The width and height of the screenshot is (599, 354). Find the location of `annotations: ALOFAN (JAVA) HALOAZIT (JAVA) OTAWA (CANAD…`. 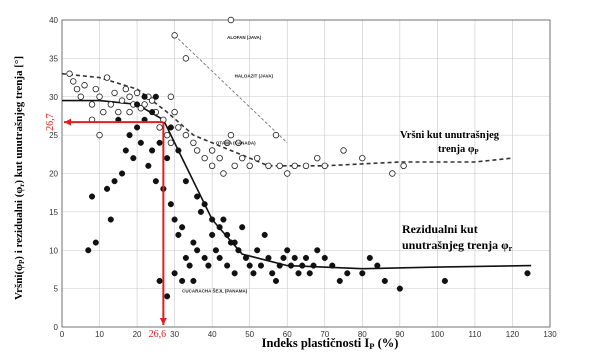

annotations: ALOFAN (JAVA) HALOAZIT (JAVA) OTAWA (CANAD… is located at coordinates (227, 164).